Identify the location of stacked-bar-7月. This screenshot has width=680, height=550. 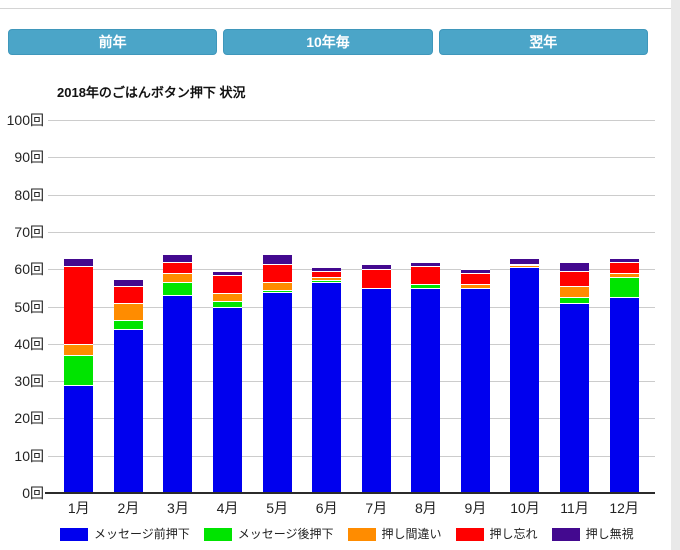
(376, 378).